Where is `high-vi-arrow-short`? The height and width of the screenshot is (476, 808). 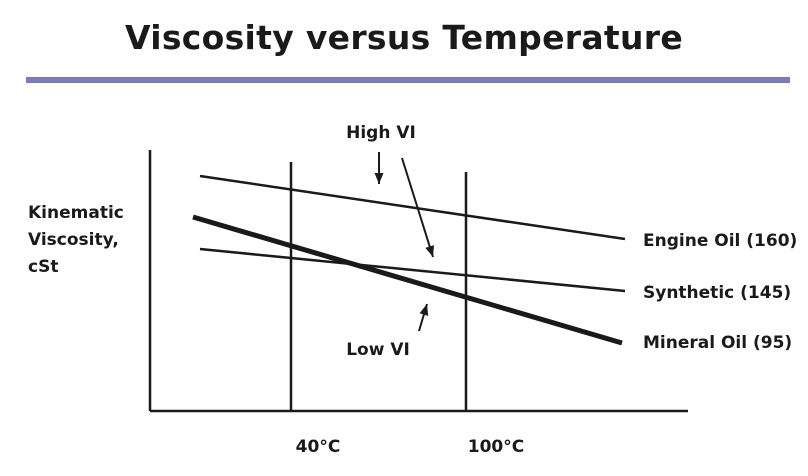
high-vi-arrow-short is located at coordinates (379, 168).